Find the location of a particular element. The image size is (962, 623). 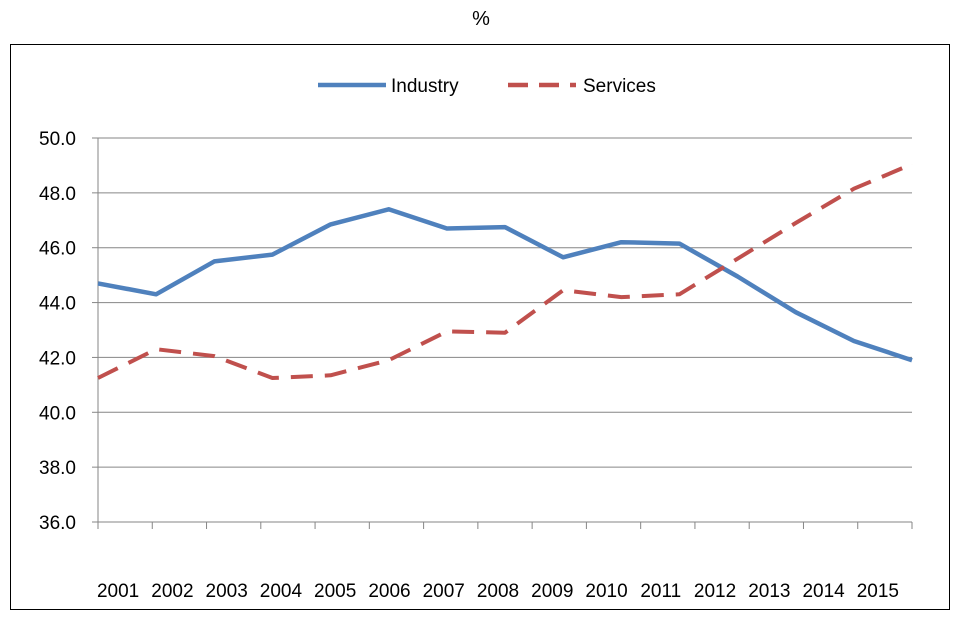

y-tick-label: 36.0 is located at coordinates (57, 523).